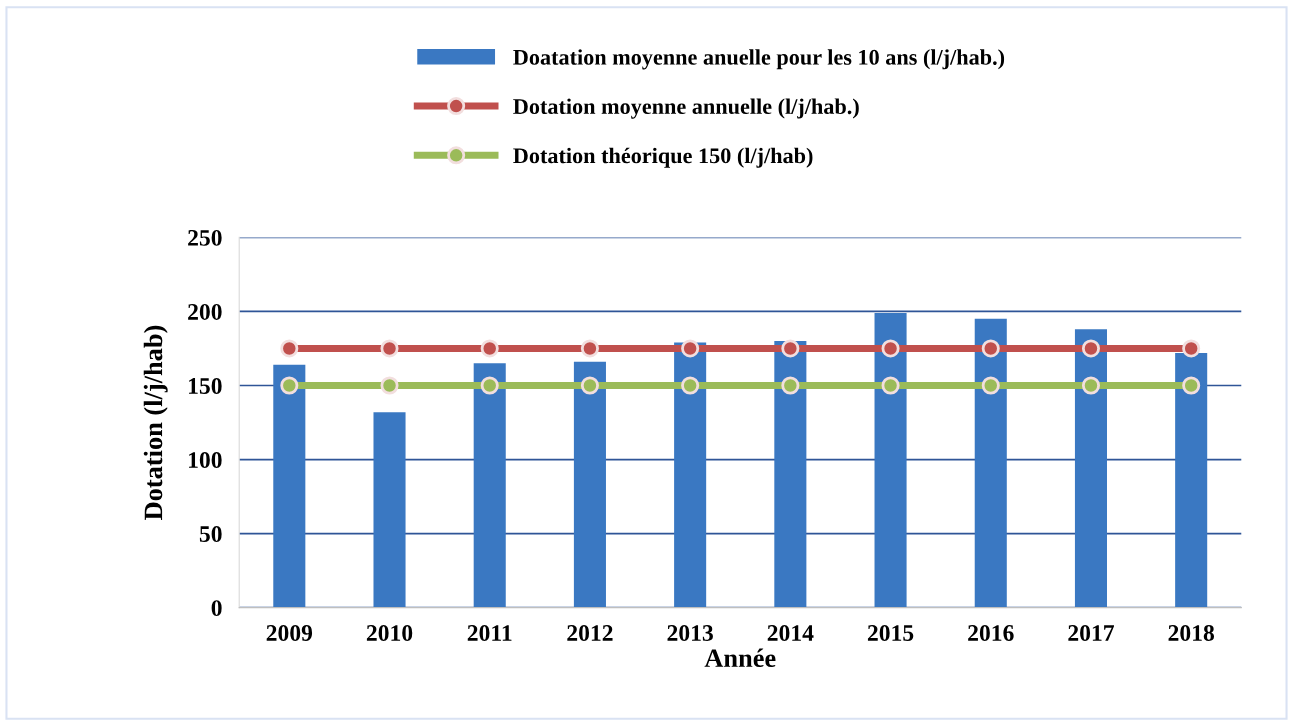 This screenshot has height=726, width=1293. Describe the element at coordinates (663, 157) in the screenshot. I see `legend-label: Dotation théorique 150 (l/j/hab)` at that location.